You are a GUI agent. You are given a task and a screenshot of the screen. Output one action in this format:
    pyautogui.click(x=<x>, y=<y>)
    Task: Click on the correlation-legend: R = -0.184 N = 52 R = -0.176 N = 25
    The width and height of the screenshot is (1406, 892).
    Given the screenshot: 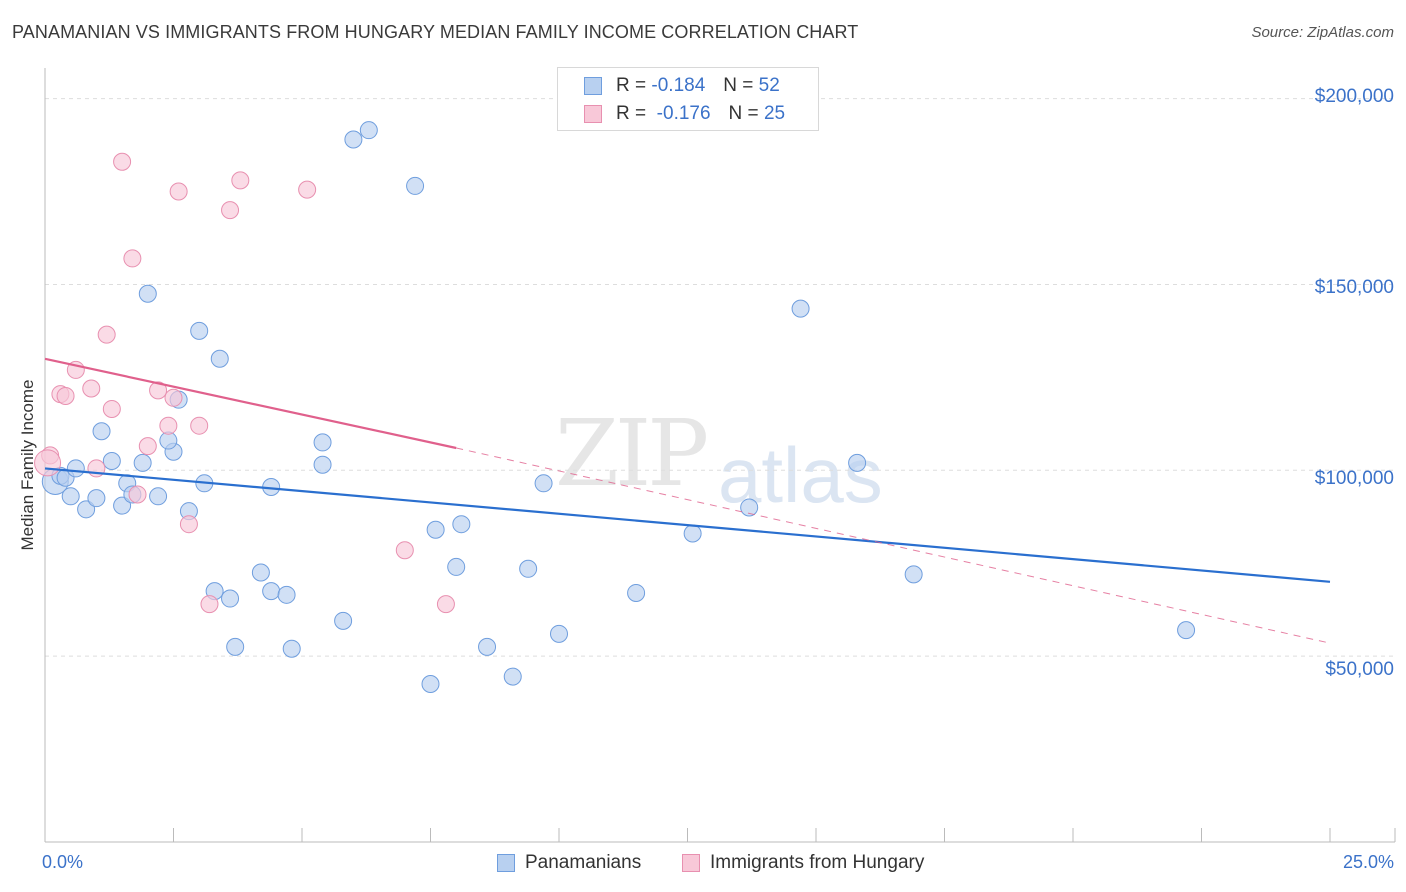 What is the action you would take?
    pyautogui.click(x=688, y=99)
    